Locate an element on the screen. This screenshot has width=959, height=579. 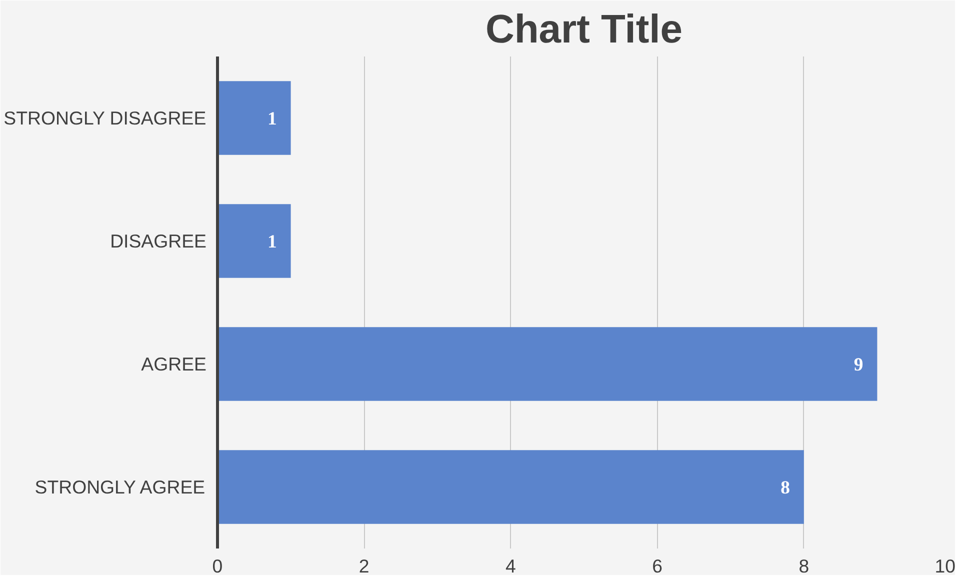
x-tick-label: 10 is located at coordinates (945, 566).